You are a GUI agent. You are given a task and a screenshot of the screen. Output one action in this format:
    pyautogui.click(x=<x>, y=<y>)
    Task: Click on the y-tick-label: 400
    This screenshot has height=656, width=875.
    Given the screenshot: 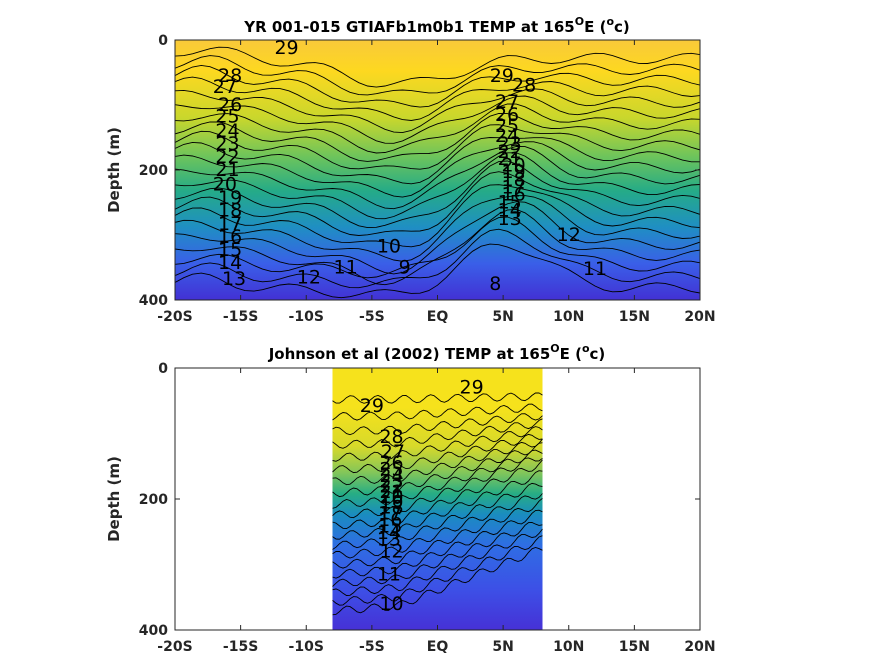 What is the action you would take?
    pyautogui.click(x=153, y=301)
    